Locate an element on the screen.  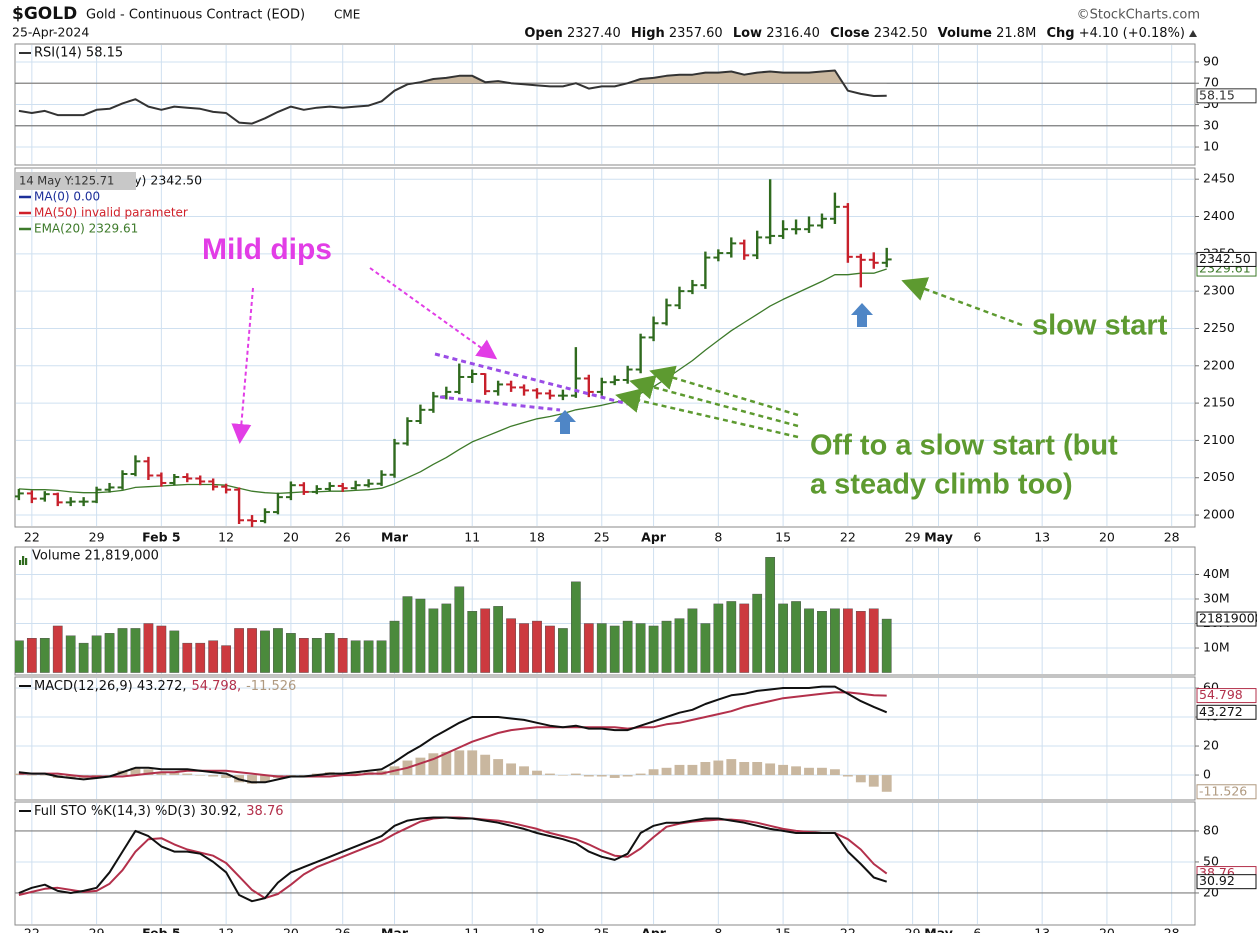
quote-label: Open is located at coordinates (543, 33).